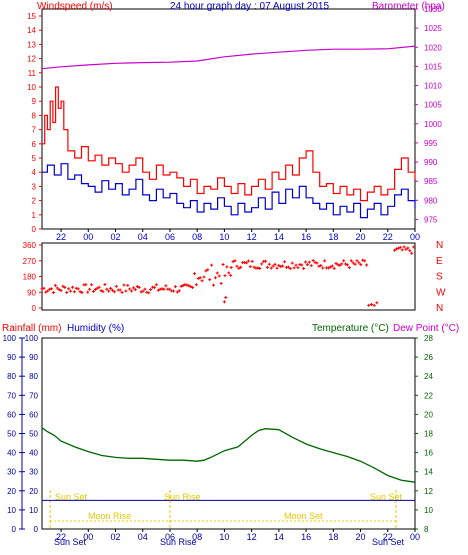 The image size is (468, 555). What do you see at coordinates (428, 376) in the screenshot?
I see `temperature-ytick-label: 24` at bounding box center [428, 376].